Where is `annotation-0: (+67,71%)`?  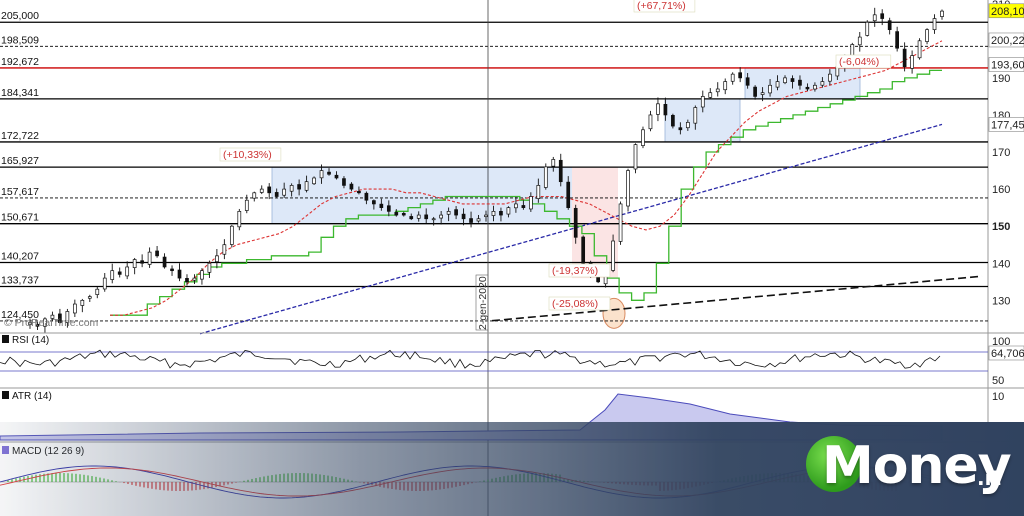
annotation-0: (+67,71%) is located at coordinates (661, 6).